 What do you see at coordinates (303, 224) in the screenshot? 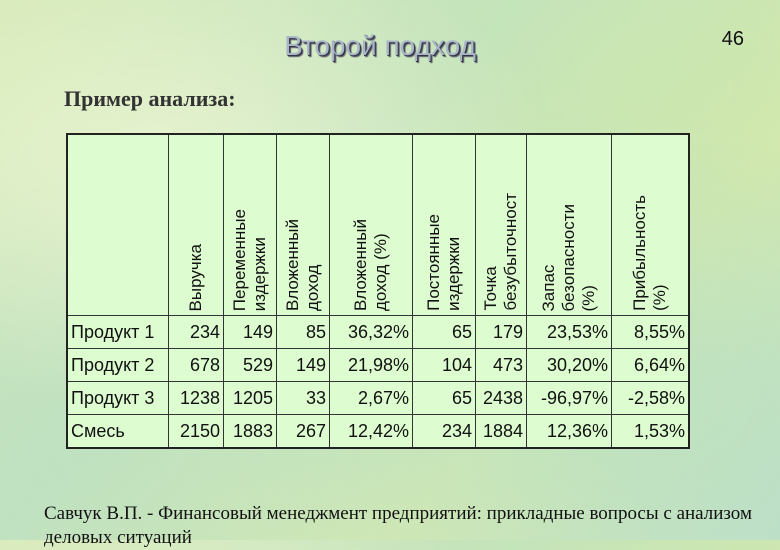
I see `header-contribution: Вложенный доход` at bounding box center [303, 224].